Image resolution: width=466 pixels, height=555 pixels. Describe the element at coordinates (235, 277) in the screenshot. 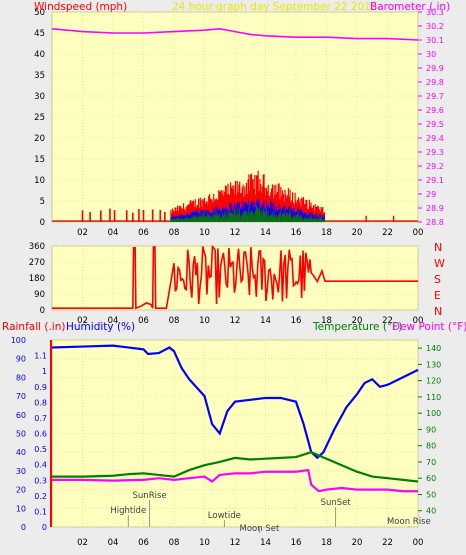

I see `wind-direction-line` at that location.